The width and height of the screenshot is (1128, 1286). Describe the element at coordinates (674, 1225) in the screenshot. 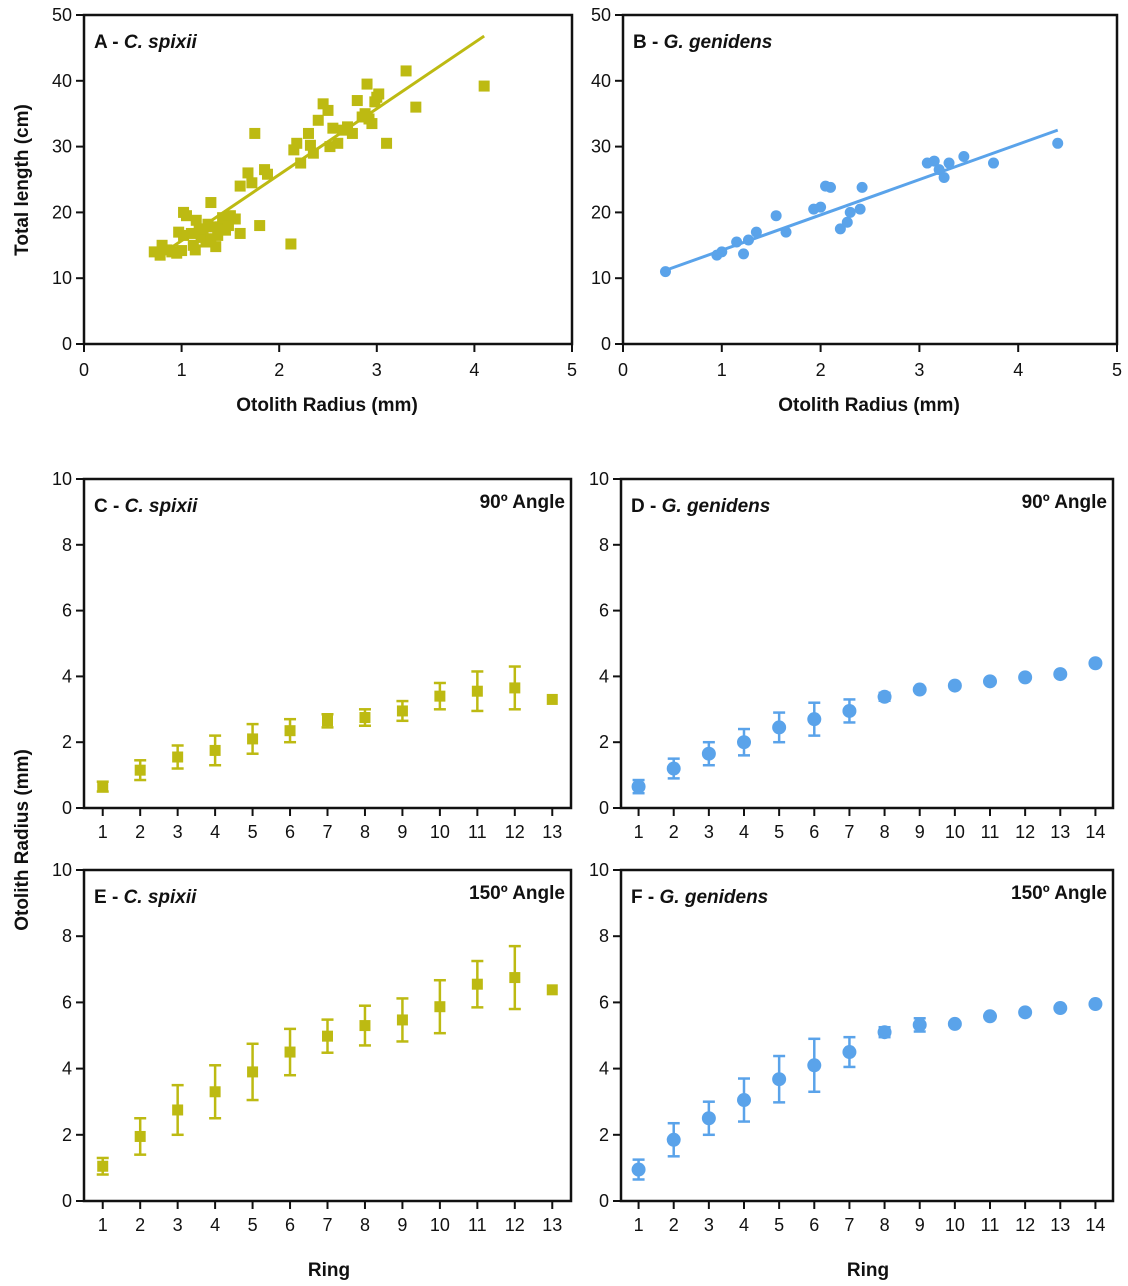

I see `x-tick-label-f: 2` at that location.